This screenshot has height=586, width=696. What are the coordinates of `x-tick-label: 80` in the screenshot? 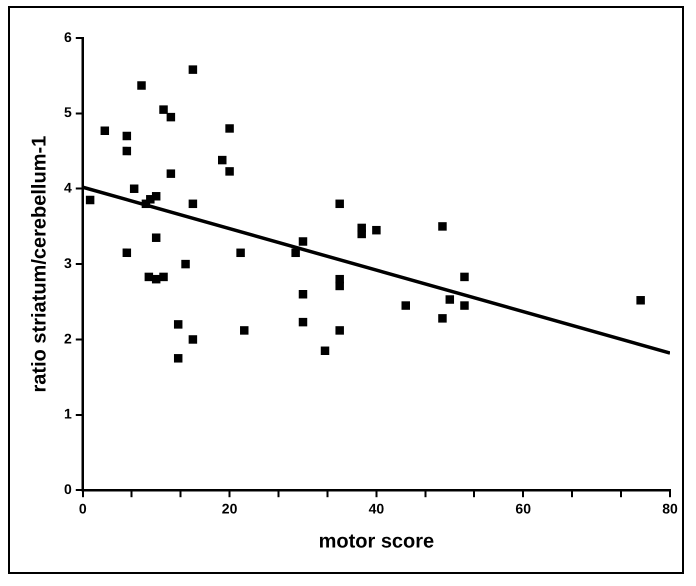 It's located at (670, 508).